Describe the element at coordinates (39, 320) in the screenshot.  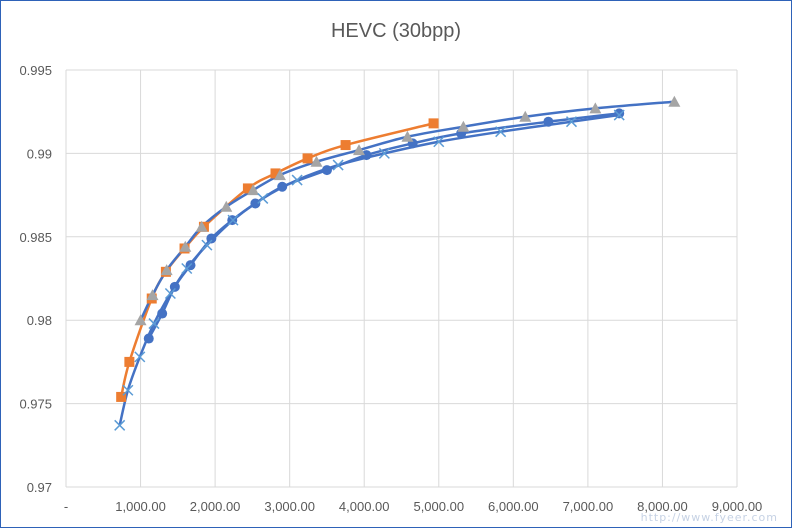
I see `y-tick-label: 0.98` at that location.